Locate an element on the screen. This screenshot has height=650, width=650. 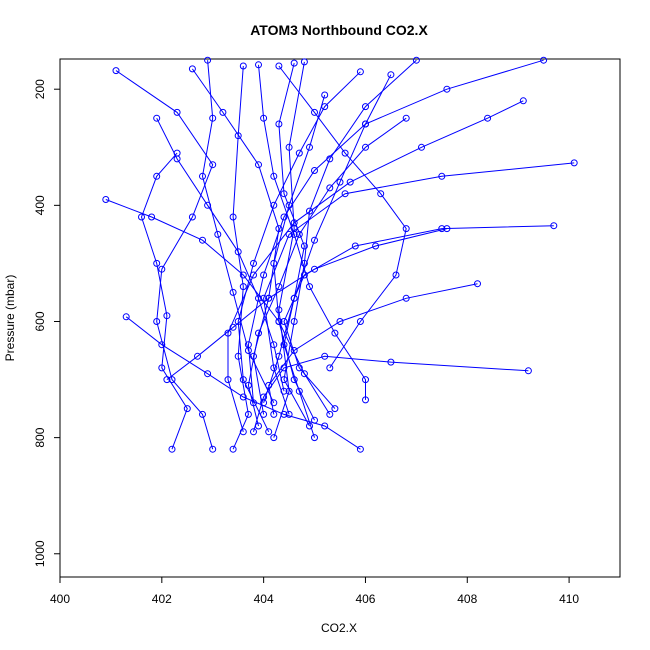
y-tick-label: 800 is located at coordinates (40, 437).